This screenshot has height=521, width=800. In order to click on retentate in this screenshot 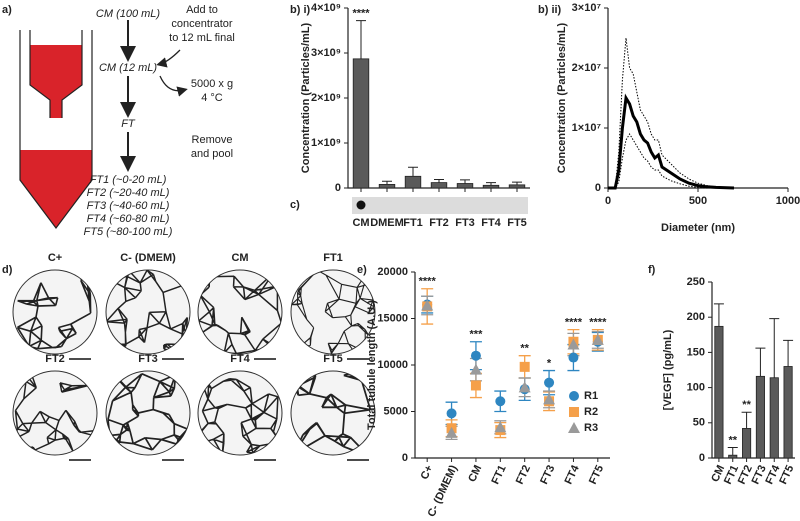, I will do `click(56, 81)`.